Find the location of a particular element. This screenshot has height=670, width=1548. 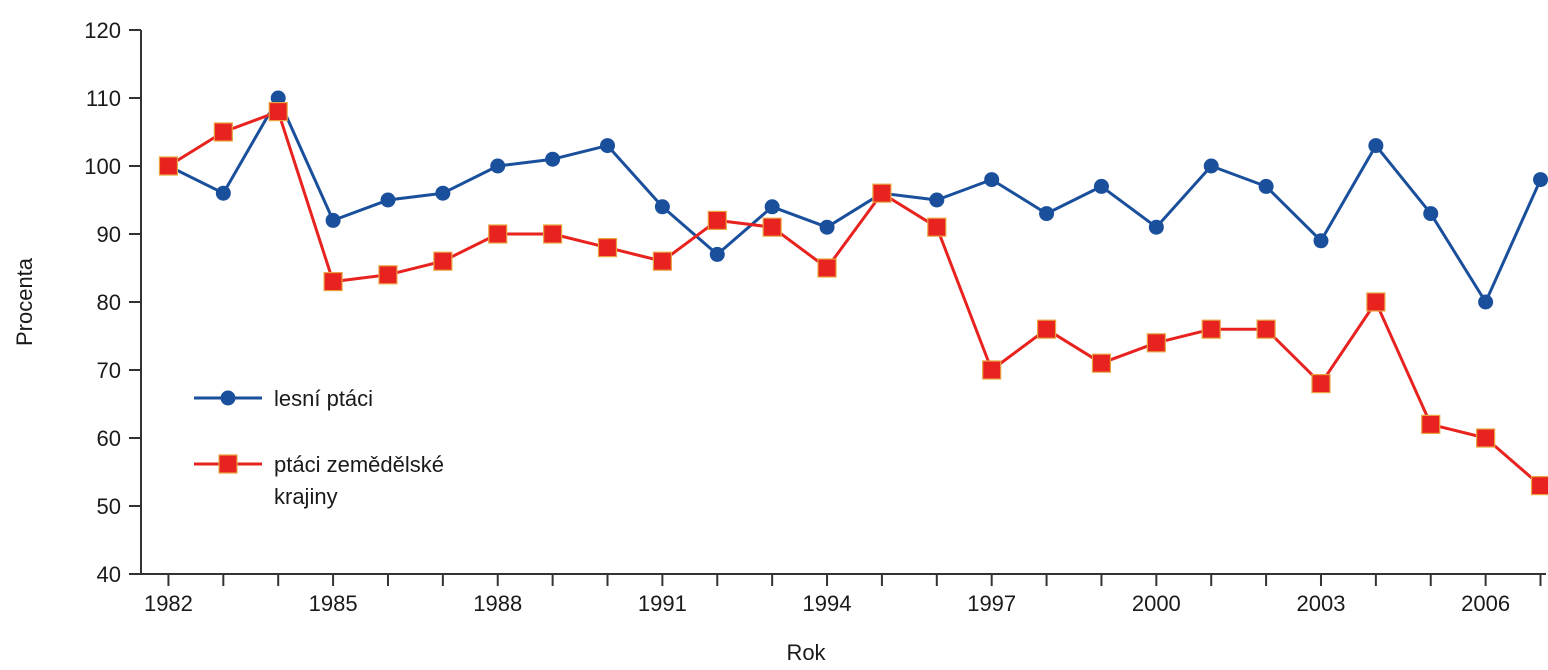

y-tick-label: 80 is located at coordinates (109, 302).